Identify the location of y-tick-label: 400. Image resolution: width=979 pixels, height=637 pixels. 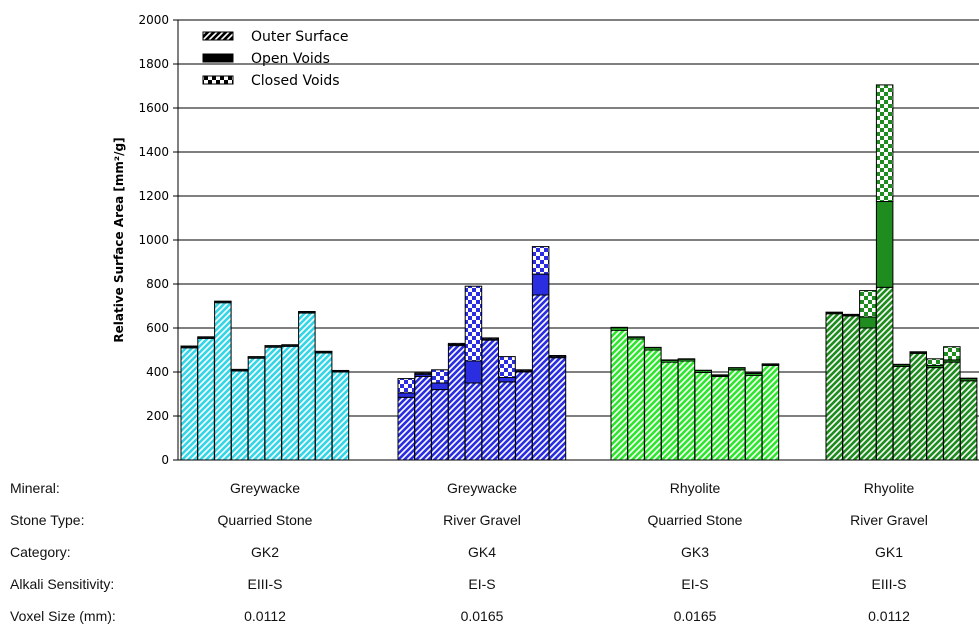
(157, 372).